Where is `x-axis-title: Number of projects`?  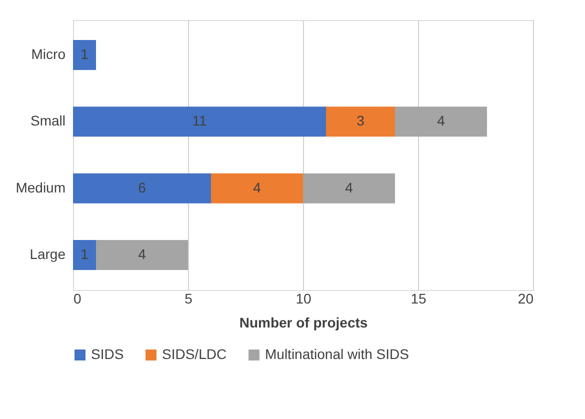
x-axis-title: Number of projects is located at coordinates (303, 322).